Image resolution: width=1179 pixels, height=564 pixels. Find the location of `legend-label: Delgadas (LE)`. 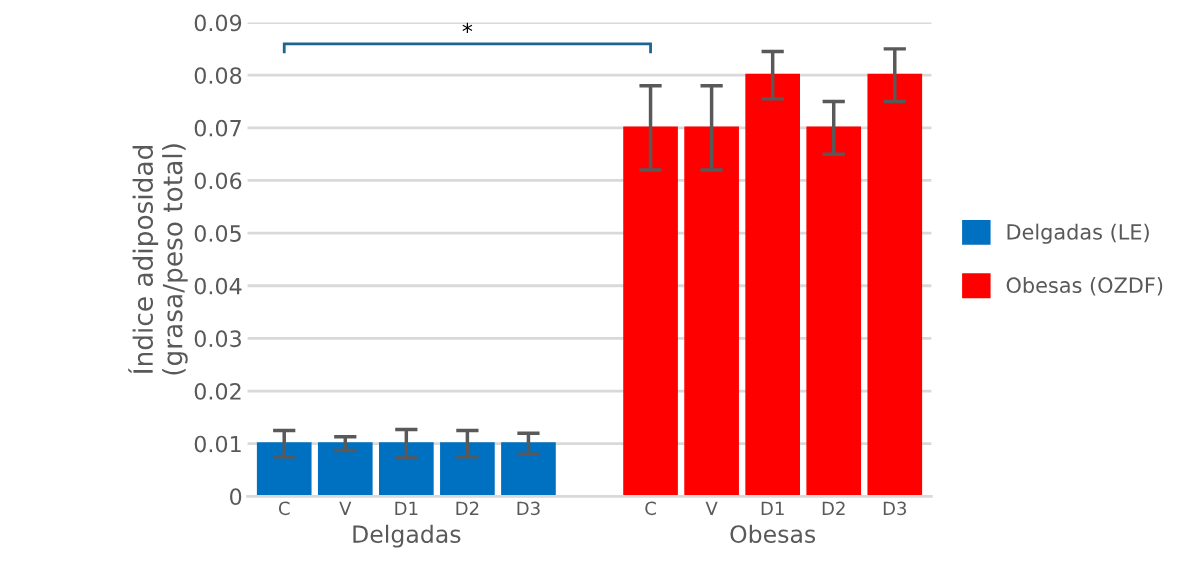

legend-label: Delgadas (LE) is located at coordinates (1078, 233).